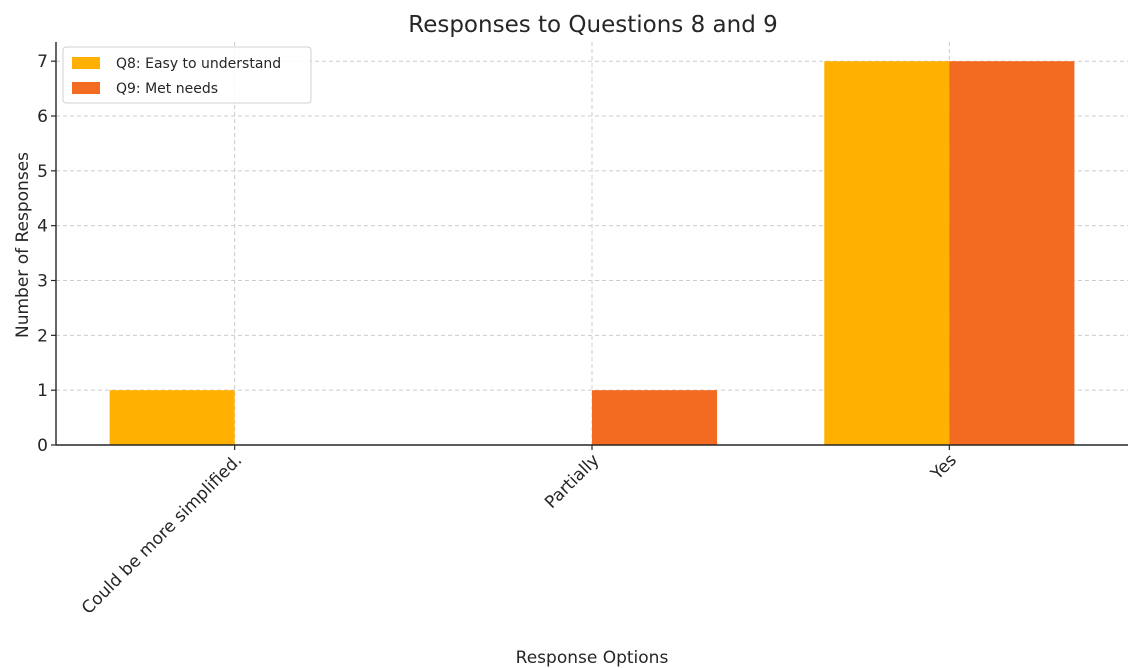  I want to click on y-tick-label: 2, so click(42, 336).